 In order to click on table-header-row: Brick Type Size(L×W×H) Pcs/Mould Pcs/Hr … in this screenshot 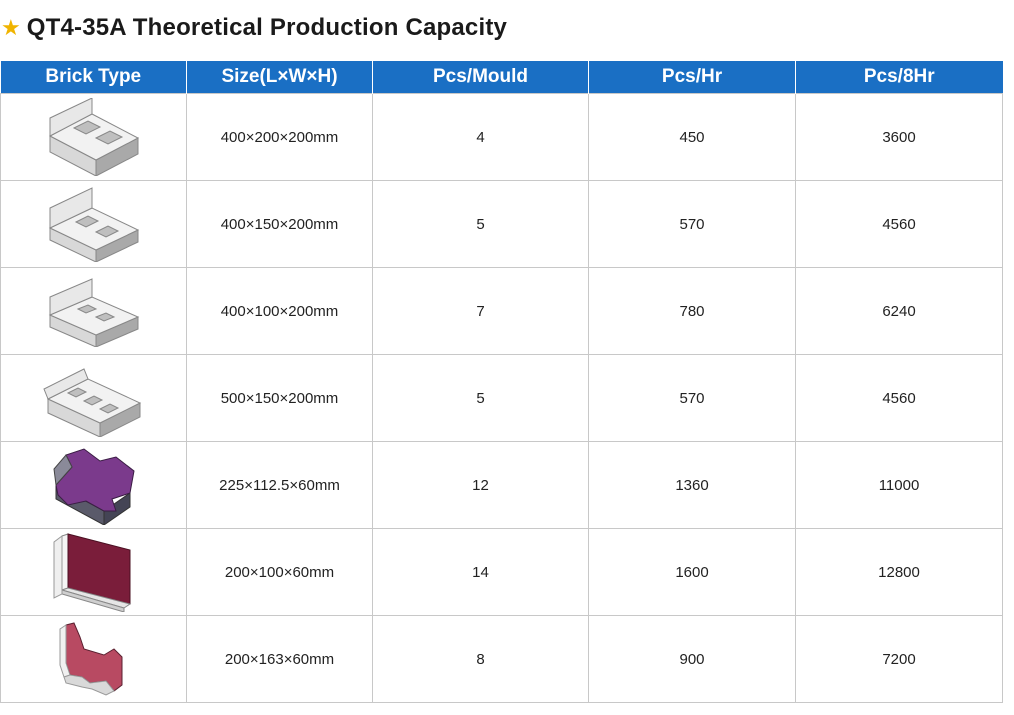, I will do `click(501, 77)`.